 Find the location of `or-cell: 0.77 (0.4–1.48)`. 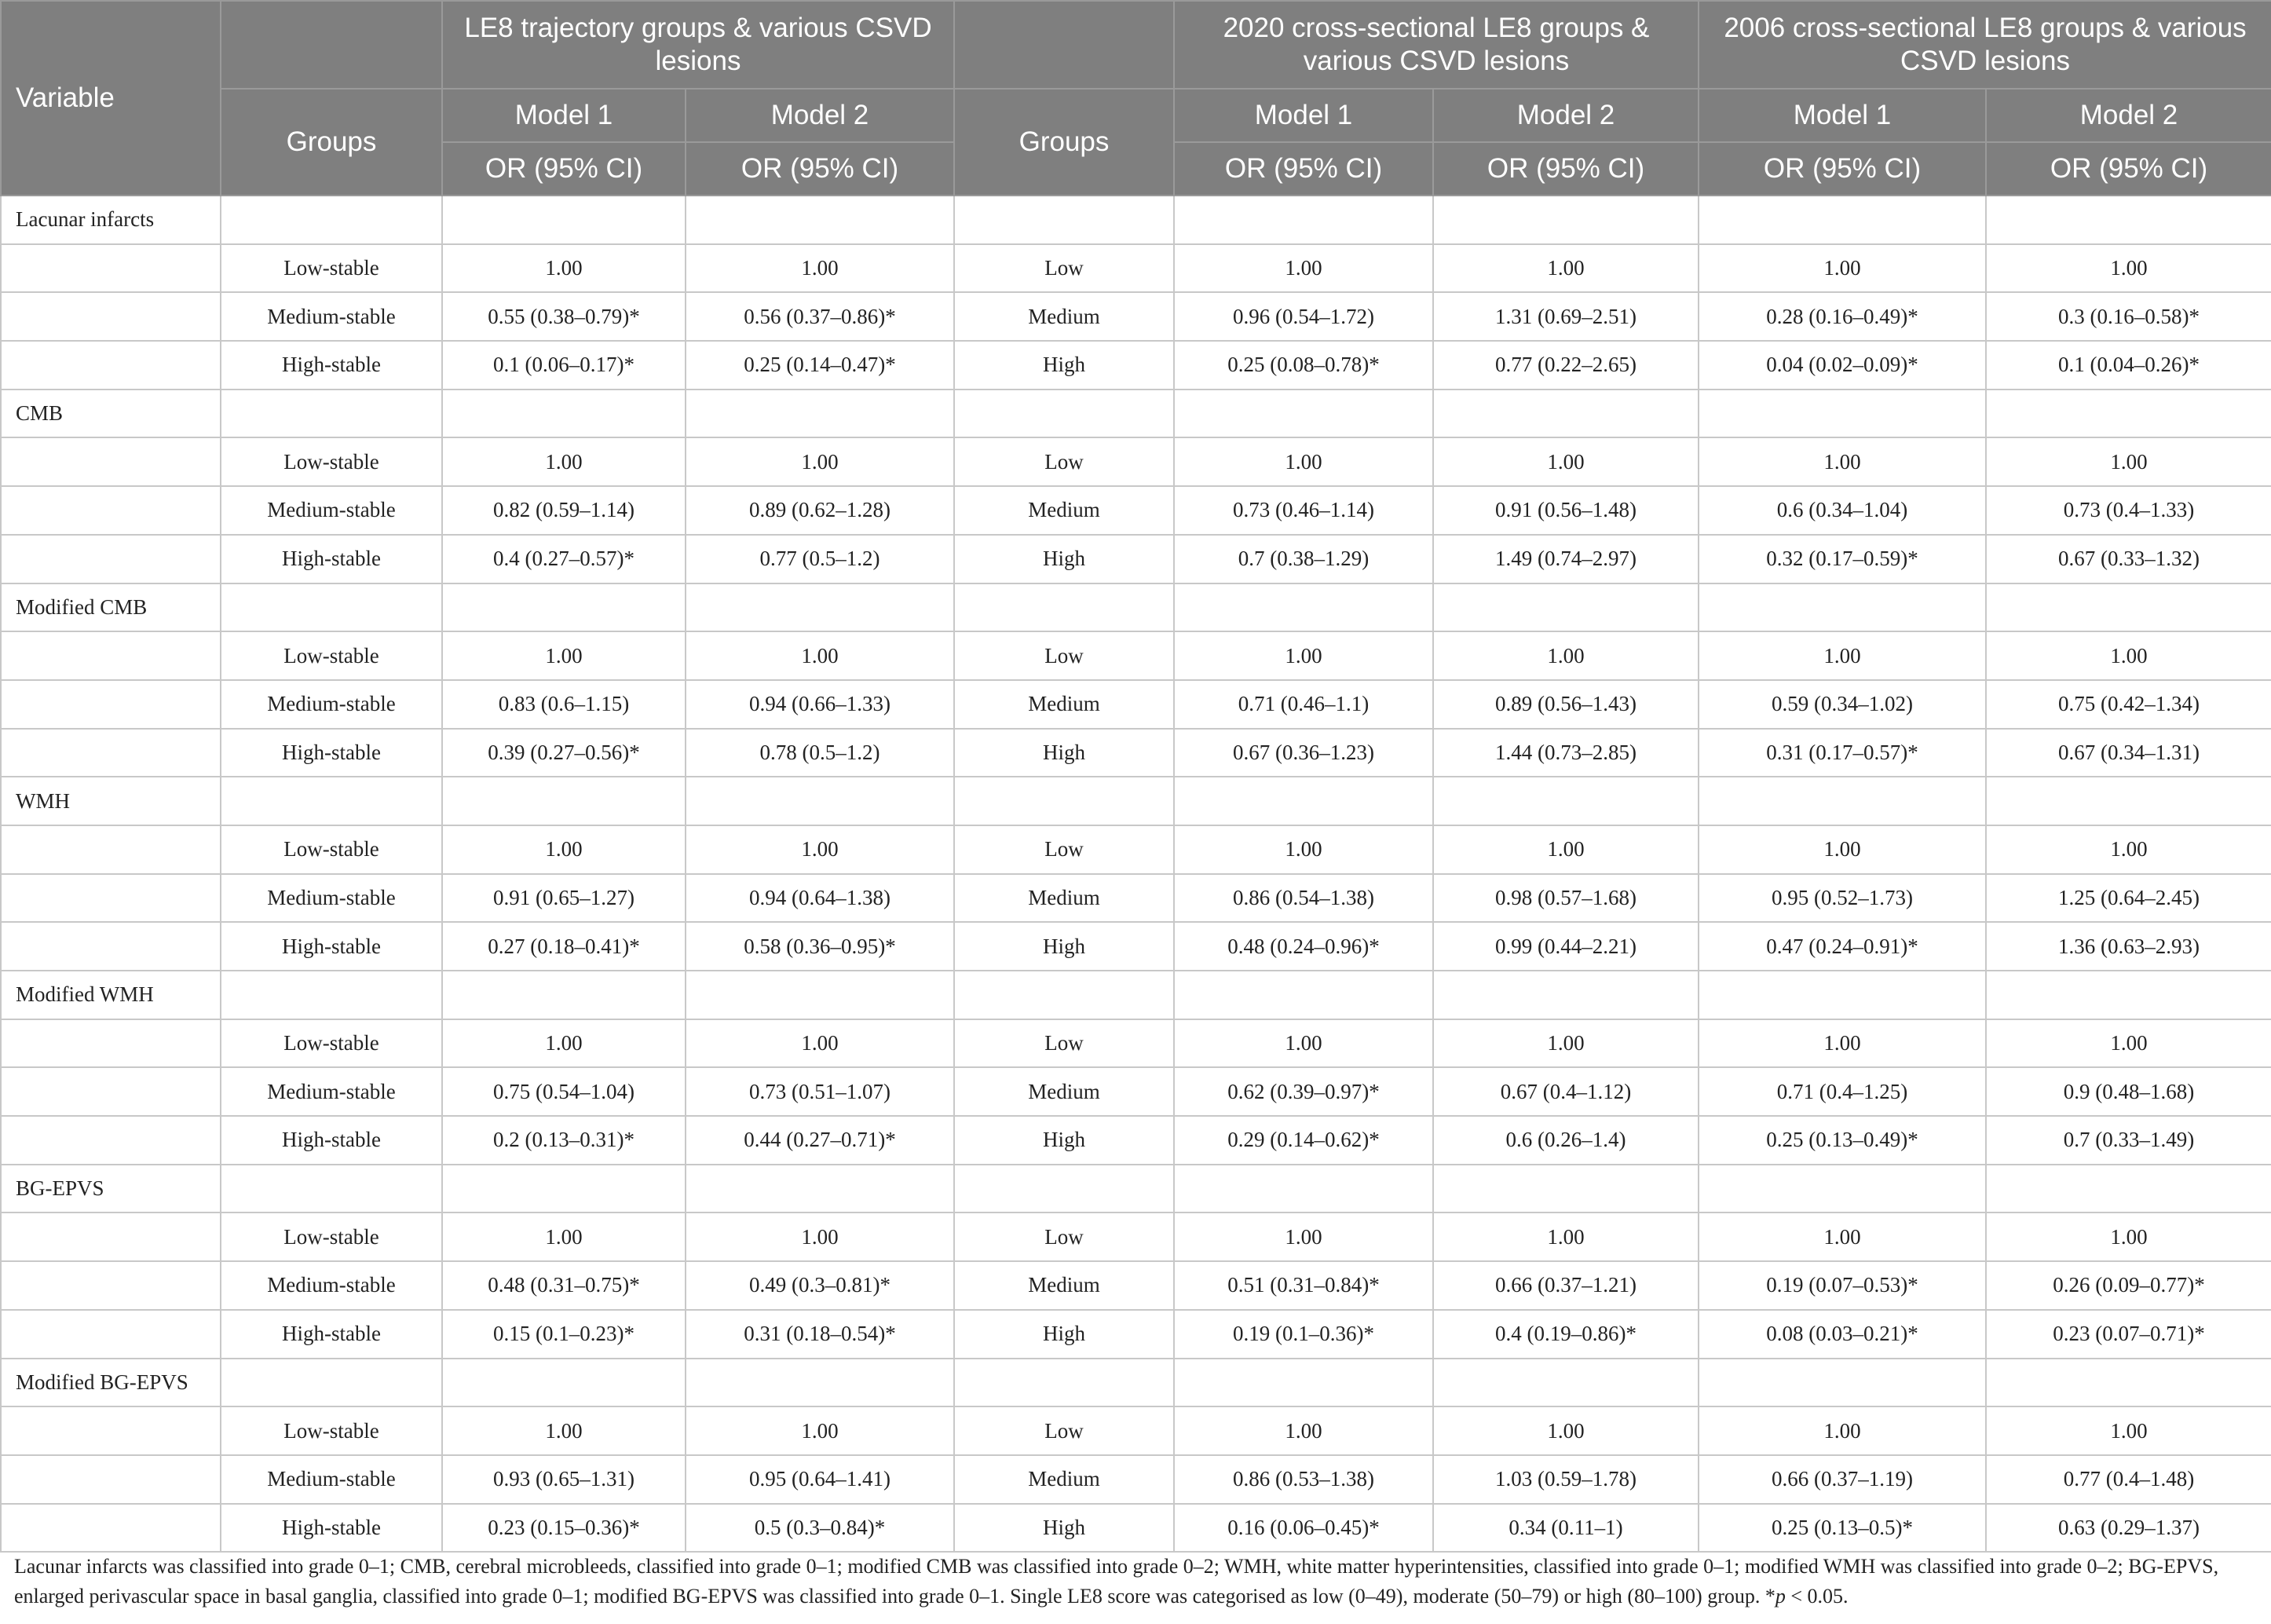

or-cell: 0.77 (0.4–1.48) is located at coordinates (2128, 1479).